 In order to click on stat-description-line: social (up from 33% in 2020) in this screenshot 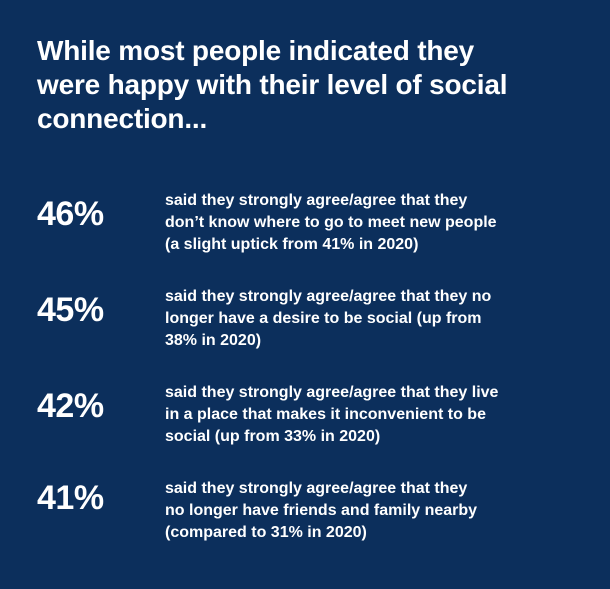, I will do `click(273, 436)`.